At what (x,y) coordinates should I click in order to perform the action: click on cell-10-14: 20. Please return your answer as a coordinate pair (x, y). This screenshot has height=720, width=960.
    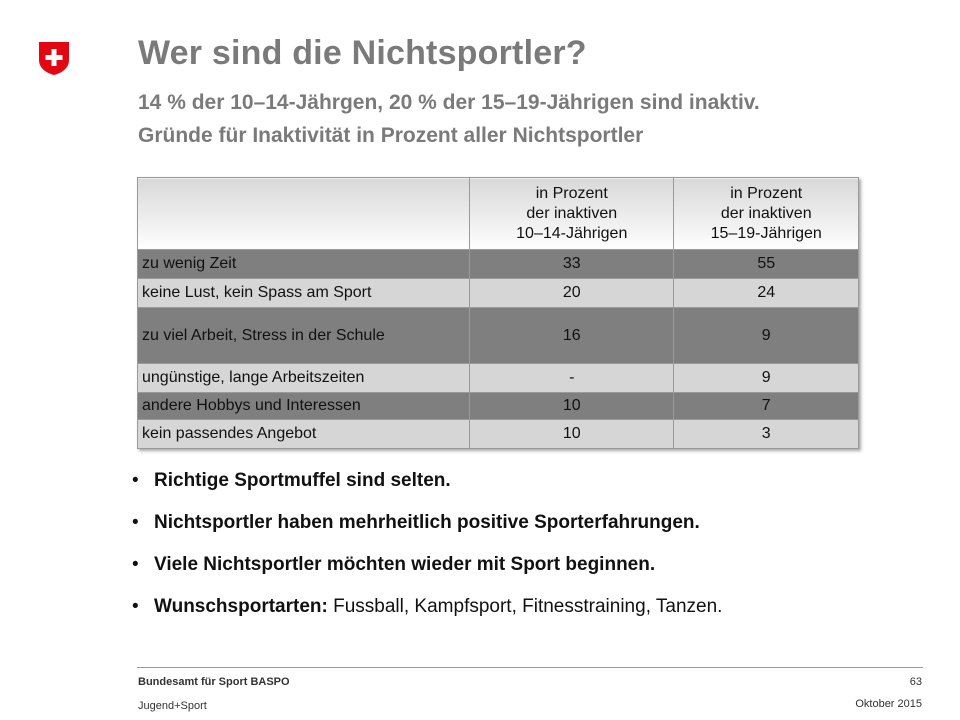
    Looking at the image, I should click on (572, 293).